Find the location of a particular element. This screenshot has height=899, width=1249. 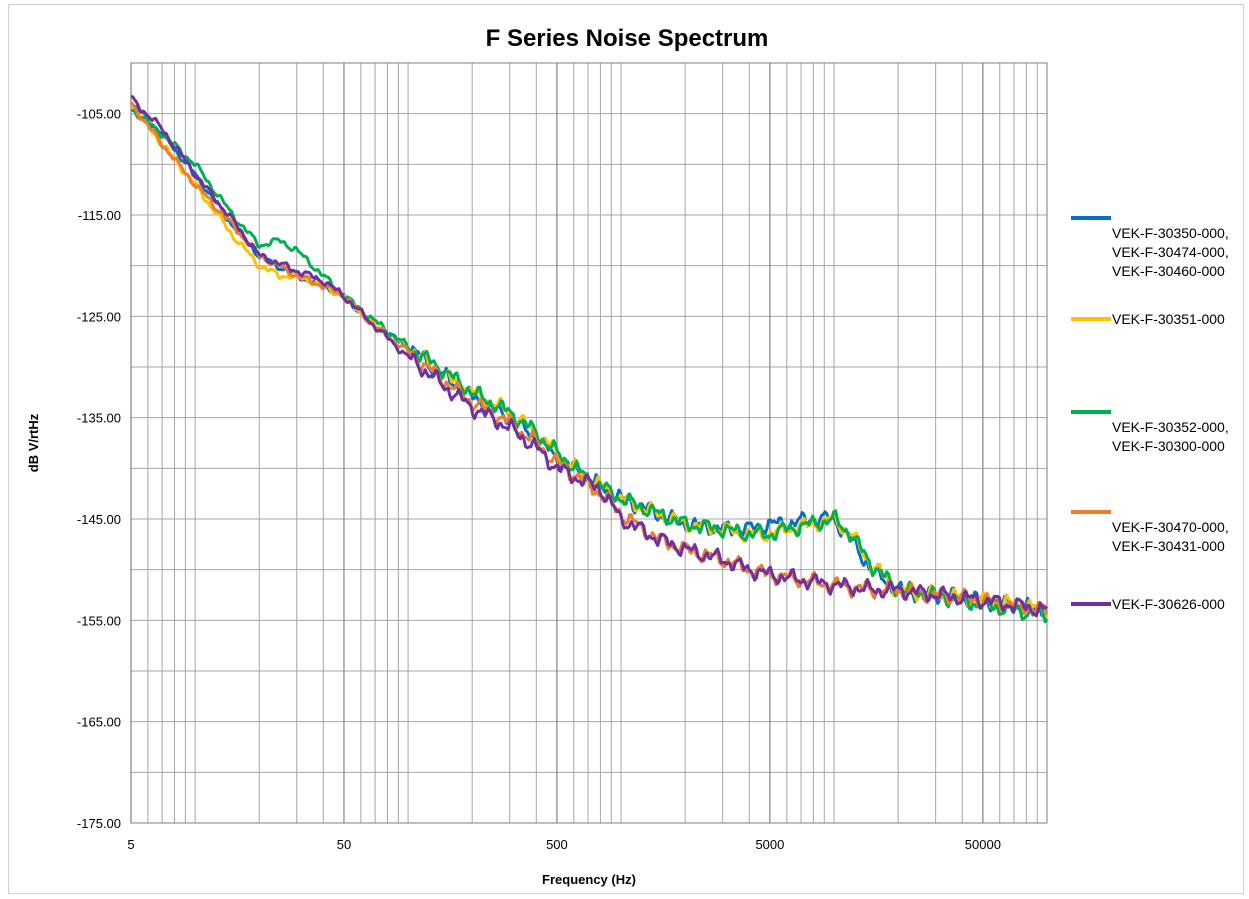

x-tick-label: 50000 is located at coordinates (983, 844).